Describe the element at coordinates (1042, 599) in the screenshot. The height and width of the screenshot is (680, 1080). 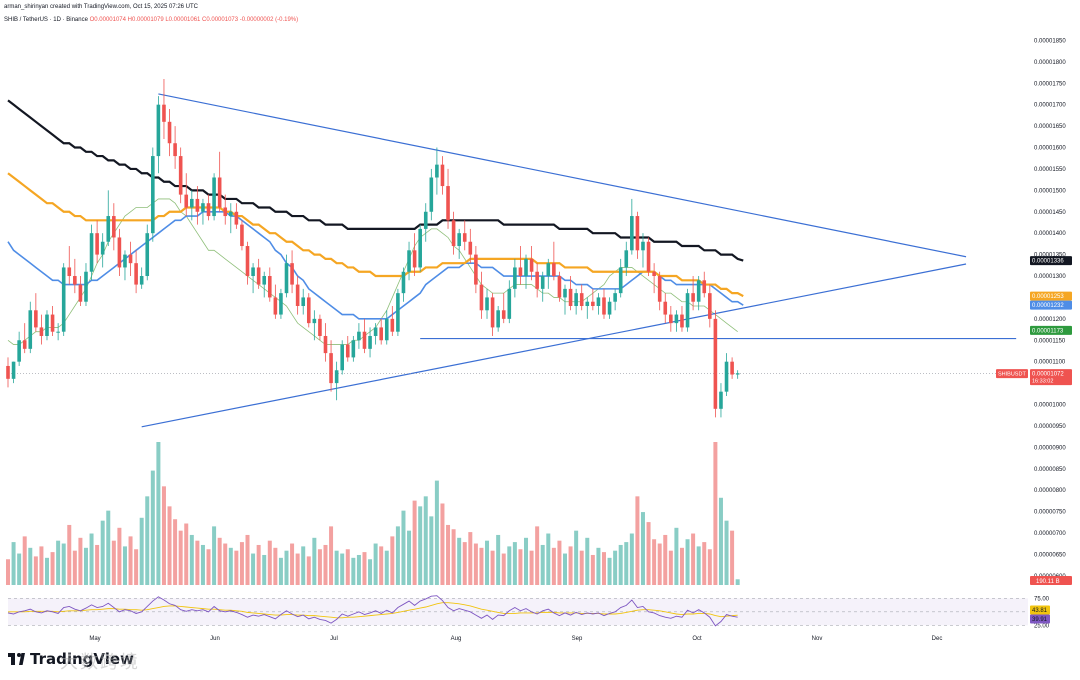
I see `rsi-tick-label: 75.00` at that location.